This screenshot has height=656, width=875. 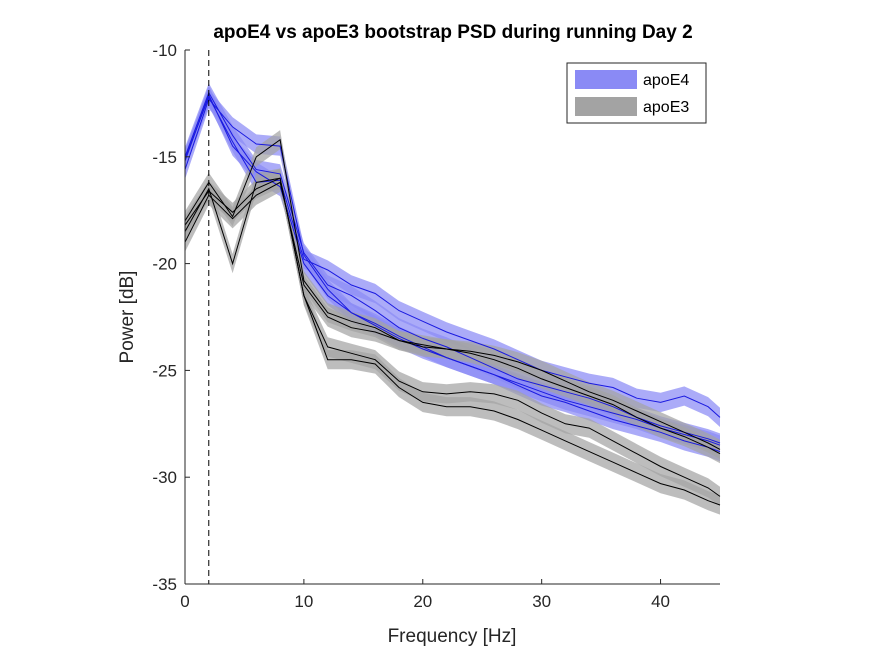 I want to click on x-tick-label: 20, so click(x=422, y=601).